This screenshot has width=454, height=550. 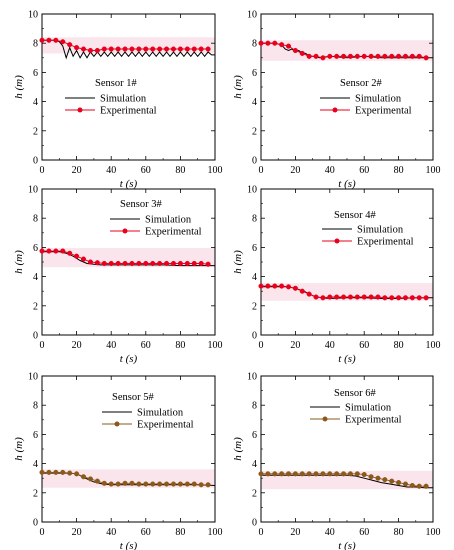 I want to click on panel-title: Sensor 4#, so click(x=355, y=215).